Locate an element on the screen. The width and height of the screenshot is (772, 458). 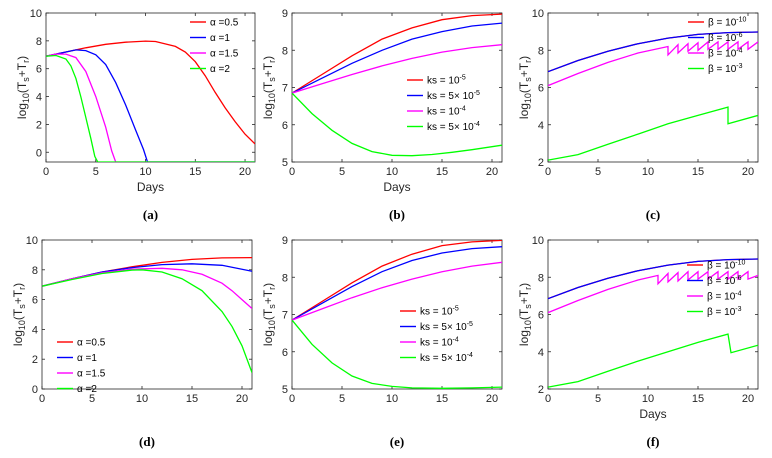
legend-entry: β = 10-3 is located at coordinates (724, 312).